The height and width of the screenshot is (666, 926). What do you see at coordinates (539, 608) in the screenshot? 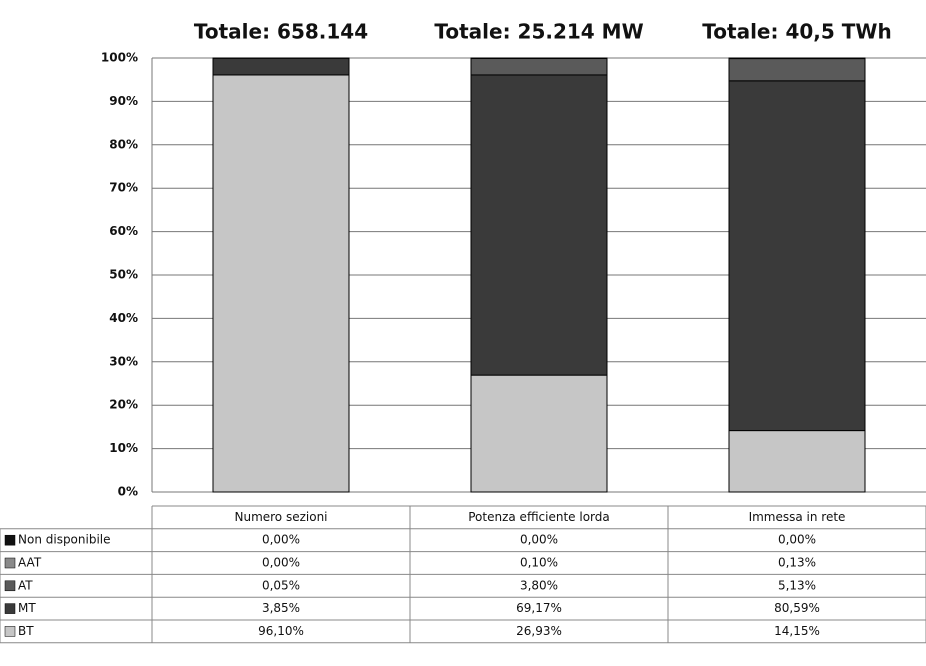
I see `table-value: 69,17%` at bounding box center [539, 608].